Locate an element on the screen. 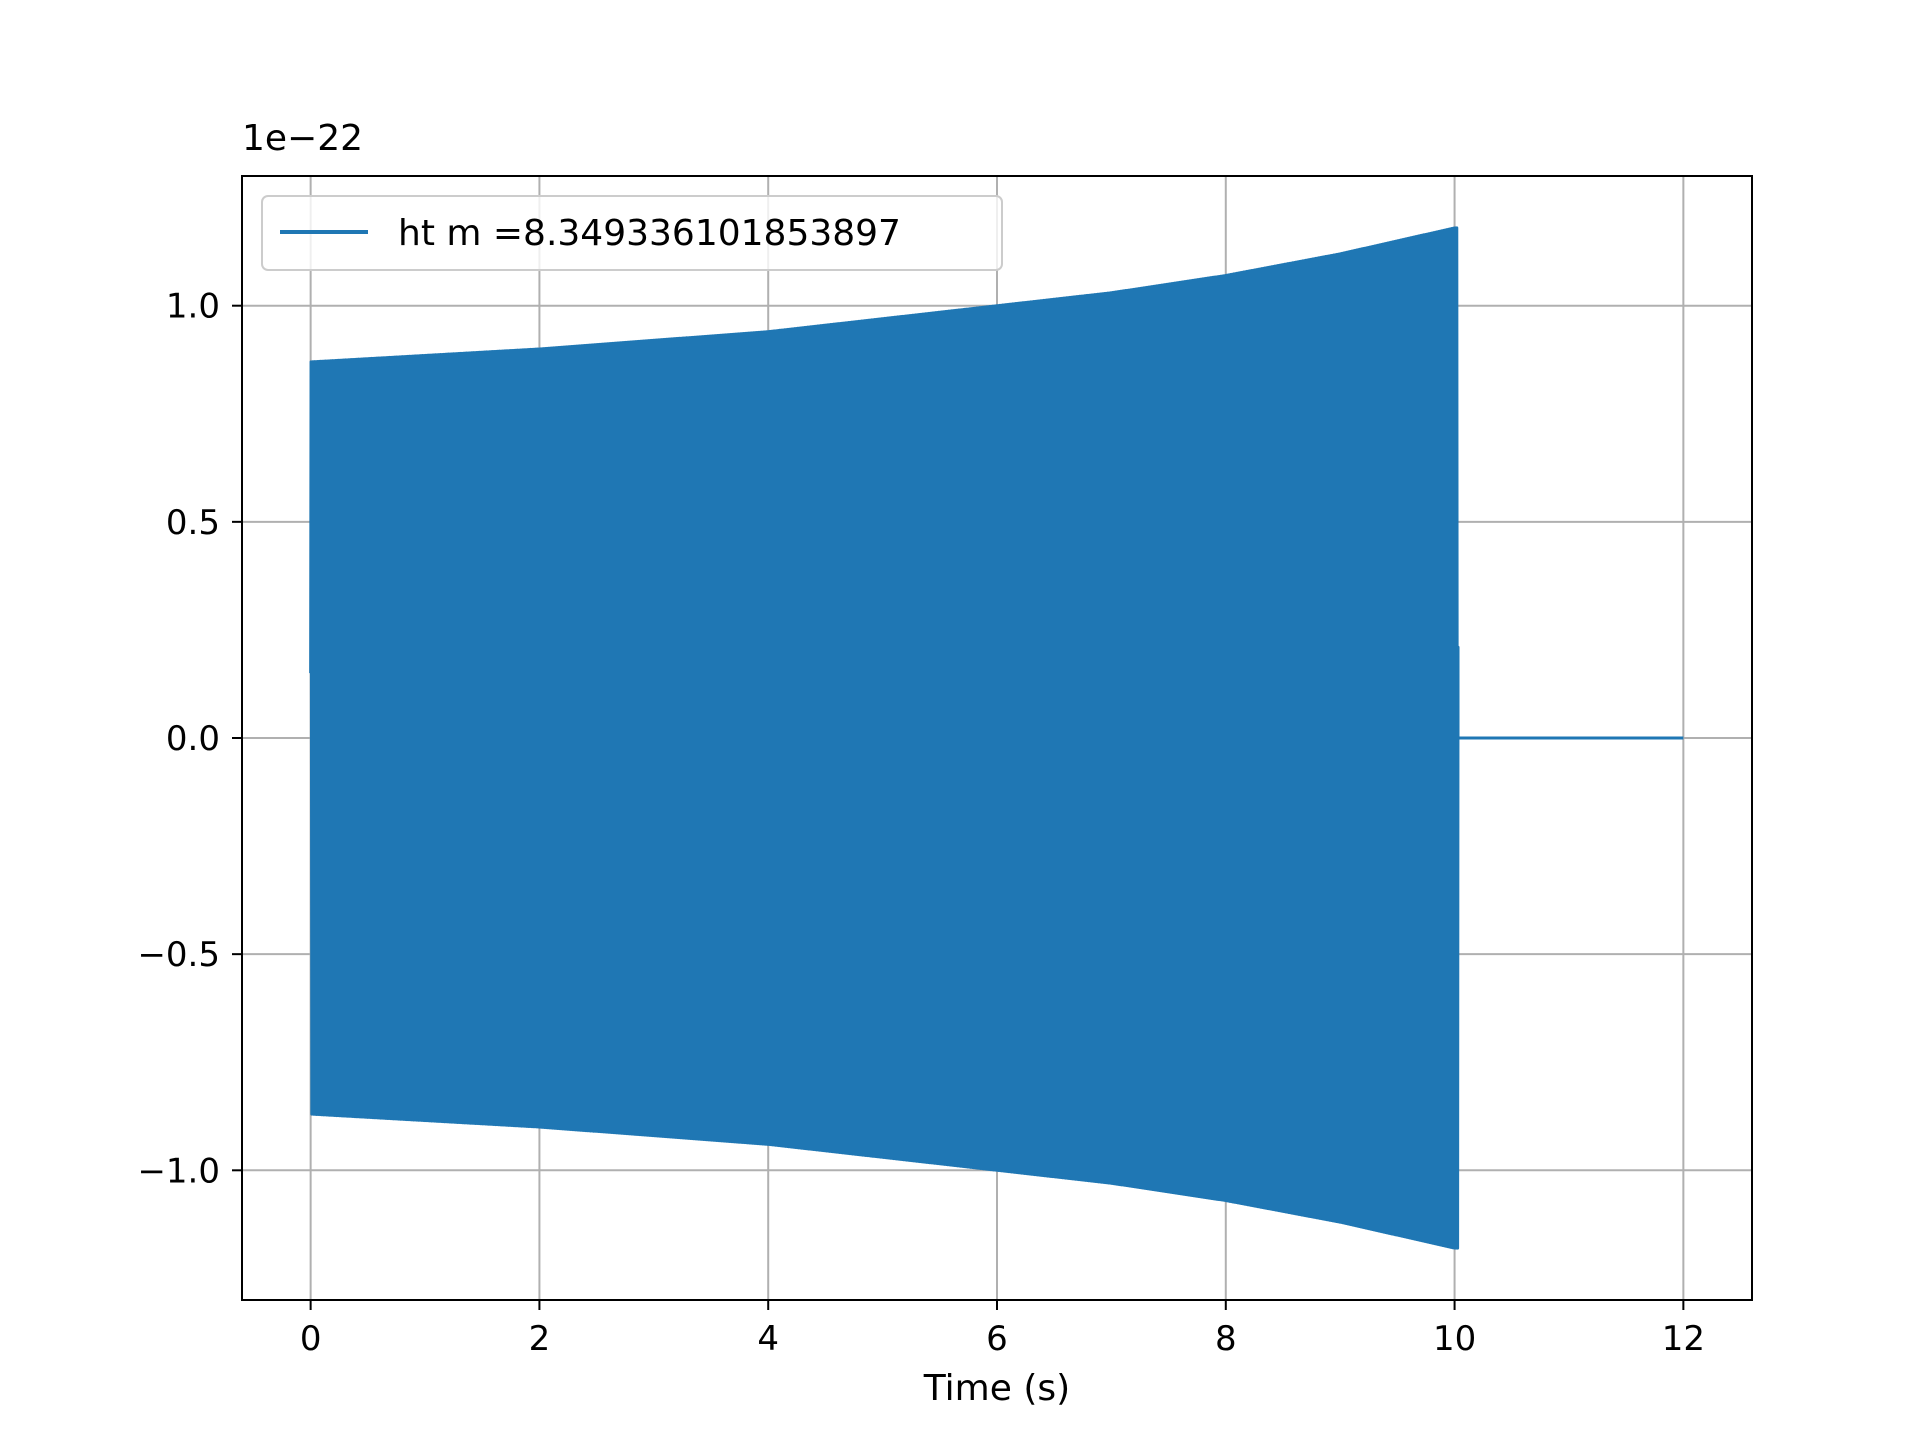 This screenshot has width=1920, height=1440. y-tick-label: 0.0 is located at coordinates (193, 739).